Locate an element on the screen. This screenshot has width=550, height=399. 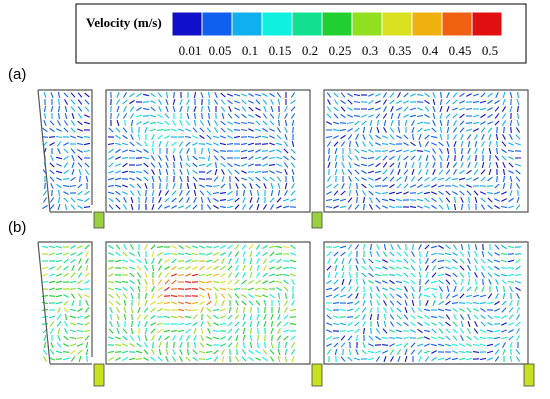
colorbar-tick-label: 0.1 is located at coordinates (250, 50).